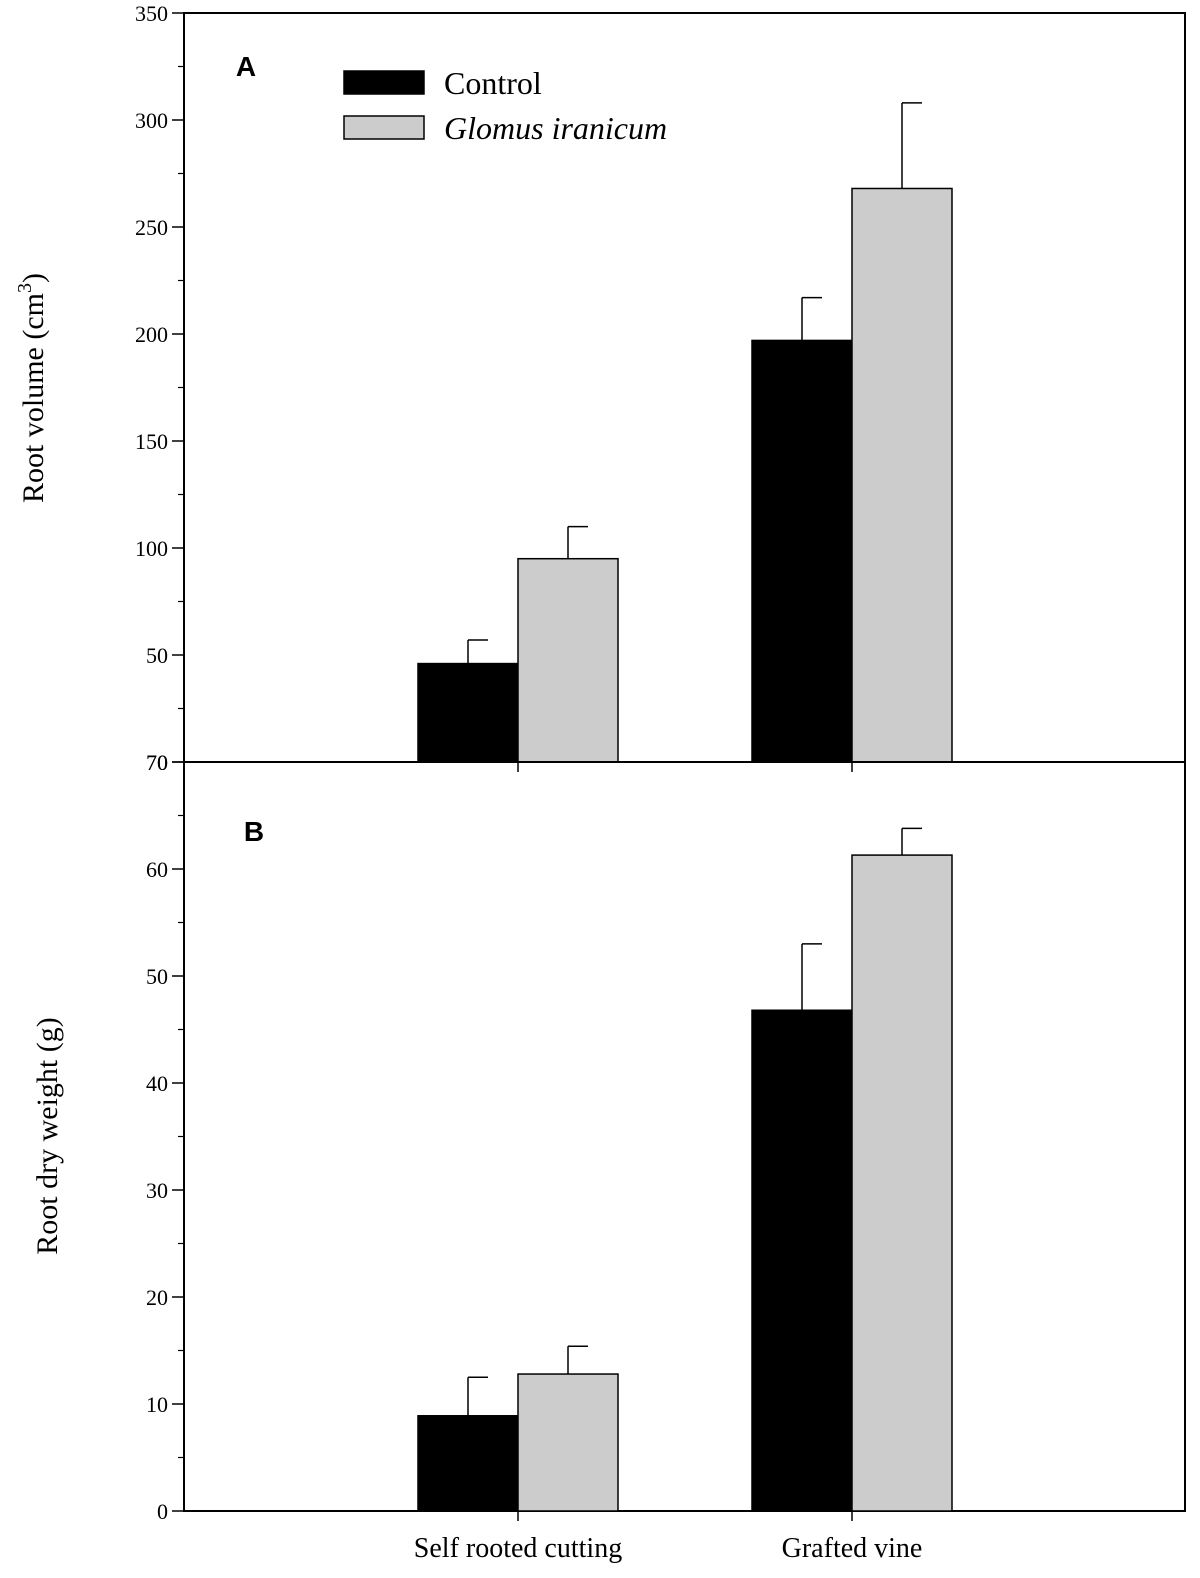 The width and height of the screenshot is (1200, 1578). I want to click on legend-label-glomus: Glomus iranicum, so click(555, 128).